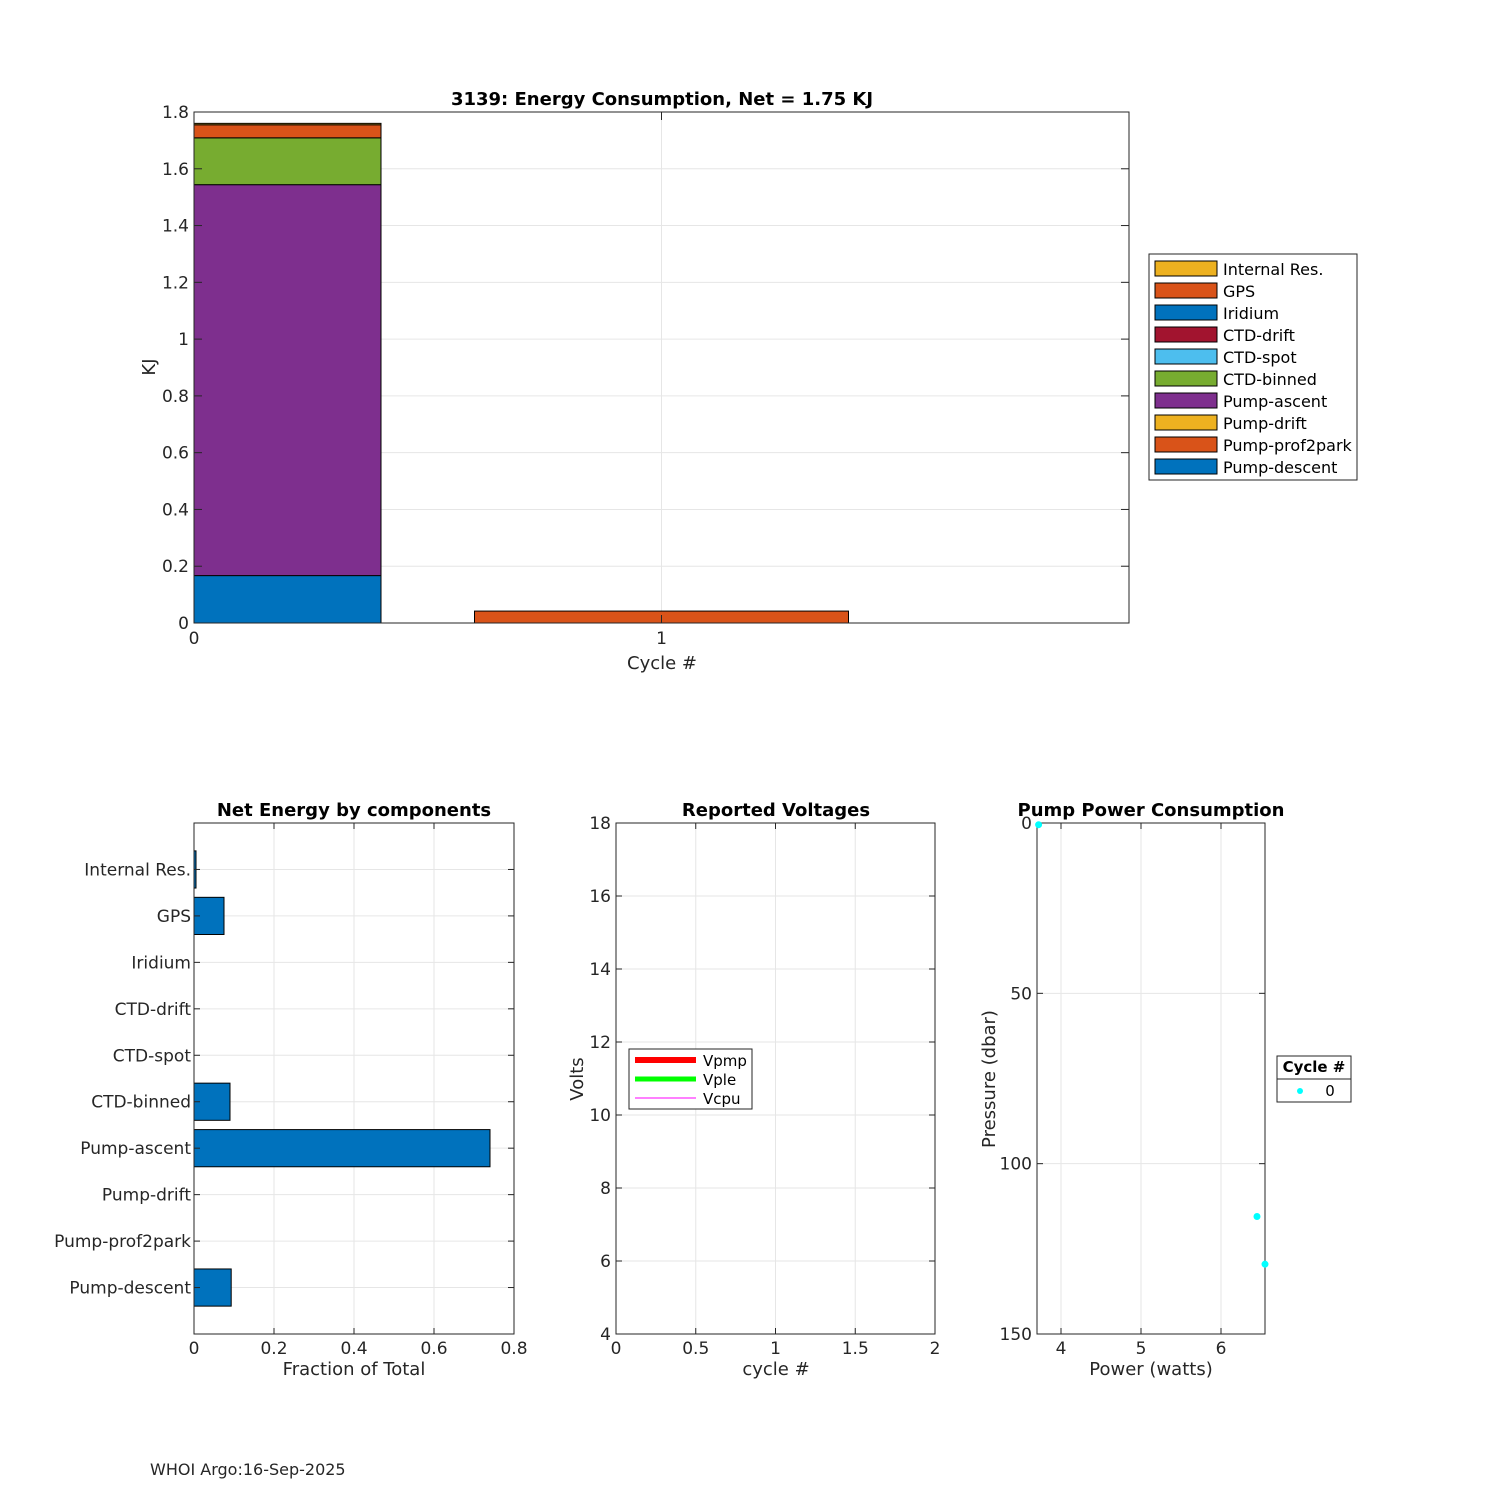 Image resolution: width=1500 pixels, height=1500 pixels. What do you see at coordinates (175, 227) in the screenshot?
I see `energy-ytick-label: 1.4` at bounding box center [175, 227].